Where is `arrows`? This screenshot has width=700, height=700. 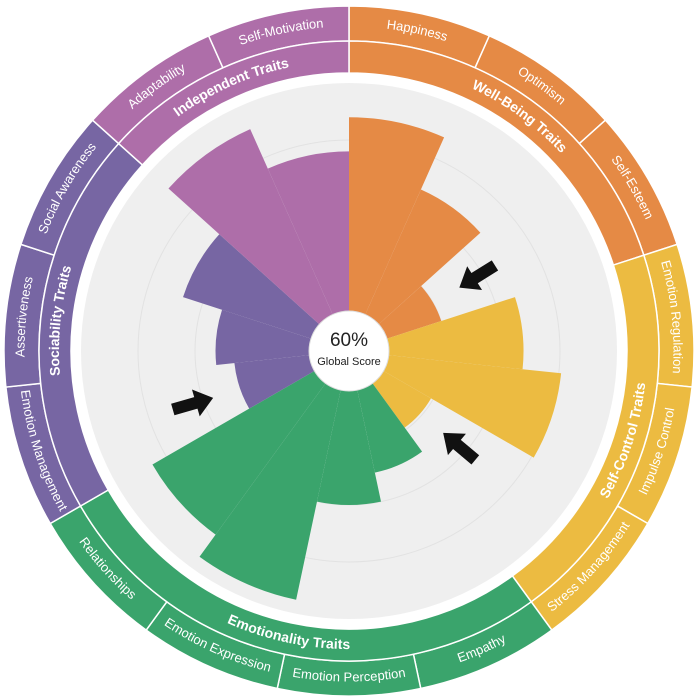 arrows is located at coordinates (335, 362).